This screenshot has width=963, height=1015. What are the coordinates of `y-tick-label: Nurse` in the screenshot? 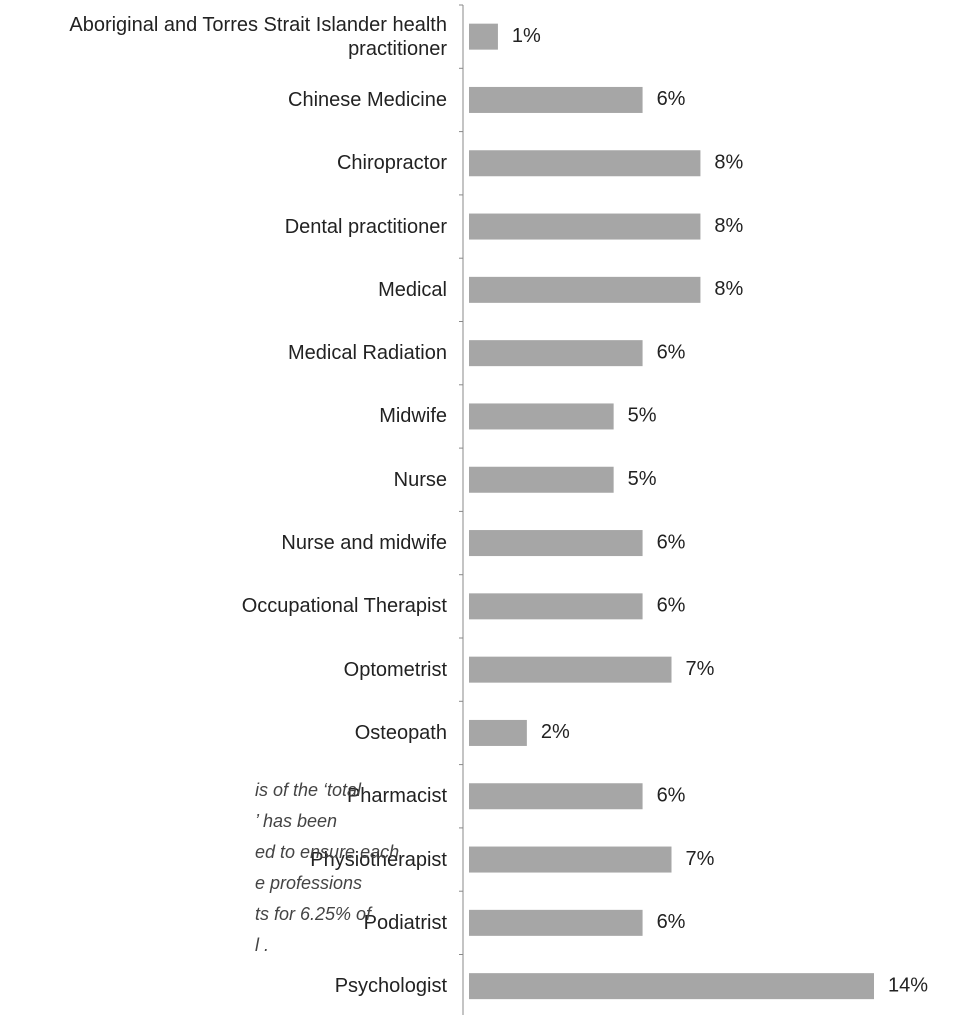 It's located at (420, 479).